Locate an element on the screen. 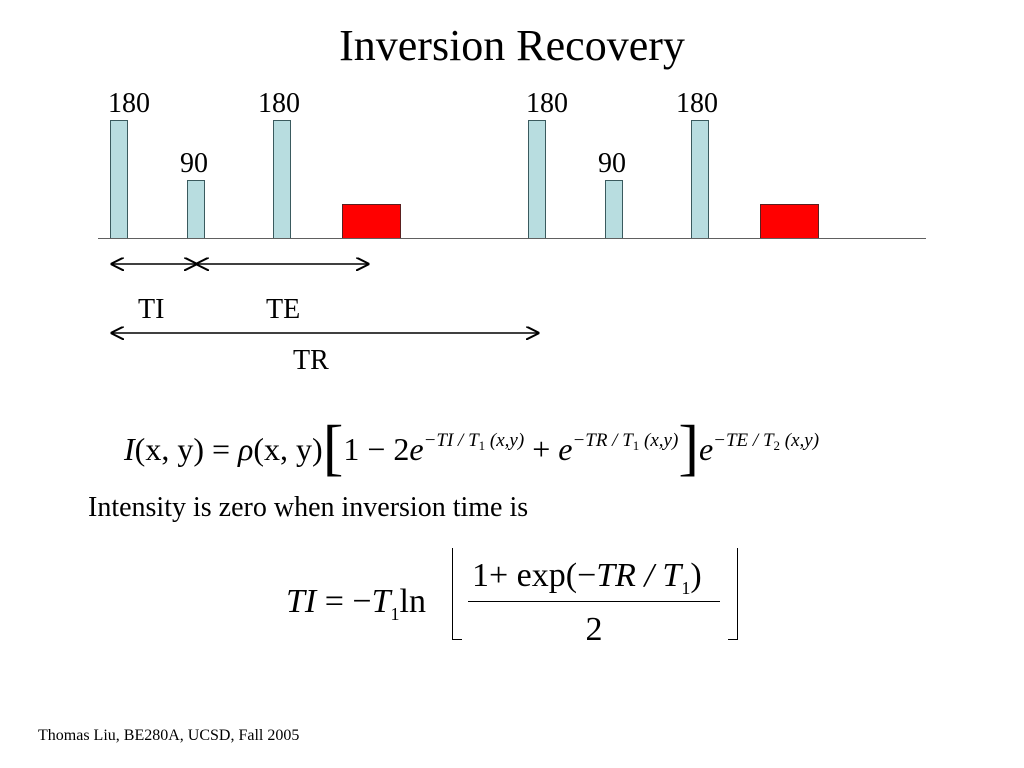 Image resolution: width=1024 pixels, height=768 pixels. exp2-term: −TR / T1 (x,y) is located at coordinates (625, 441).